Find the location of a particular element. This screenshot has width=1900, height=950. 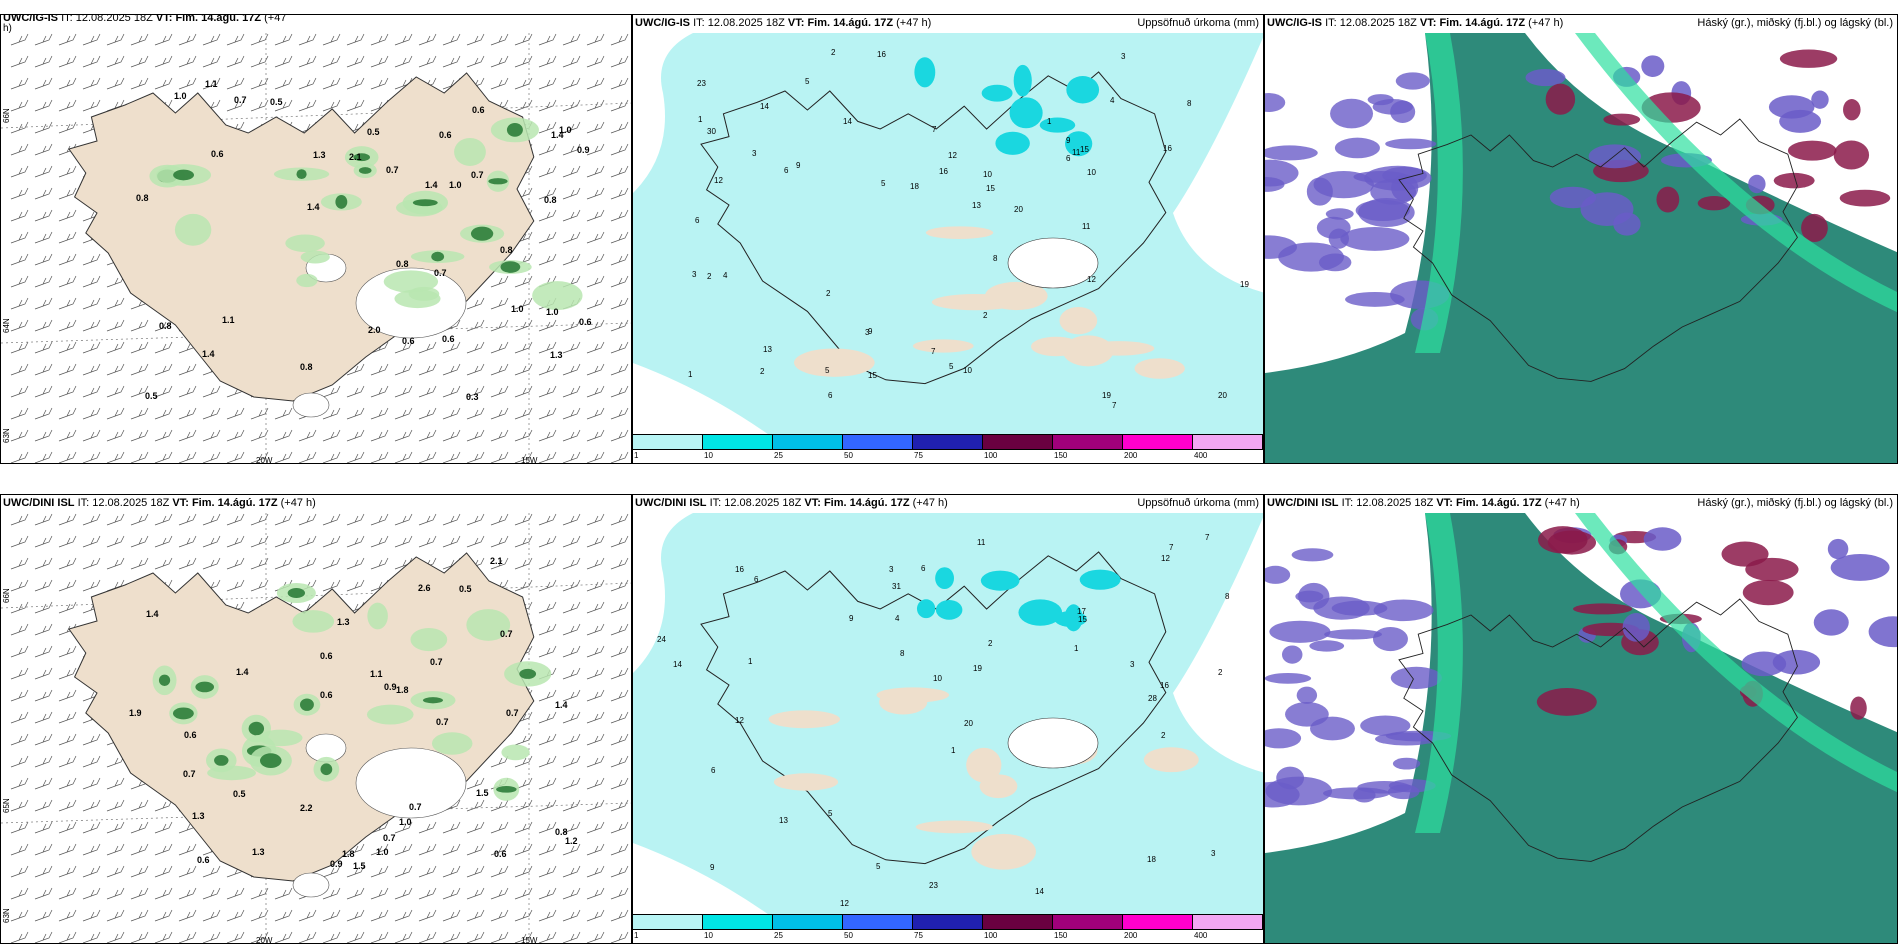

precip-value: 20 is located at coordinates (1222, 395).